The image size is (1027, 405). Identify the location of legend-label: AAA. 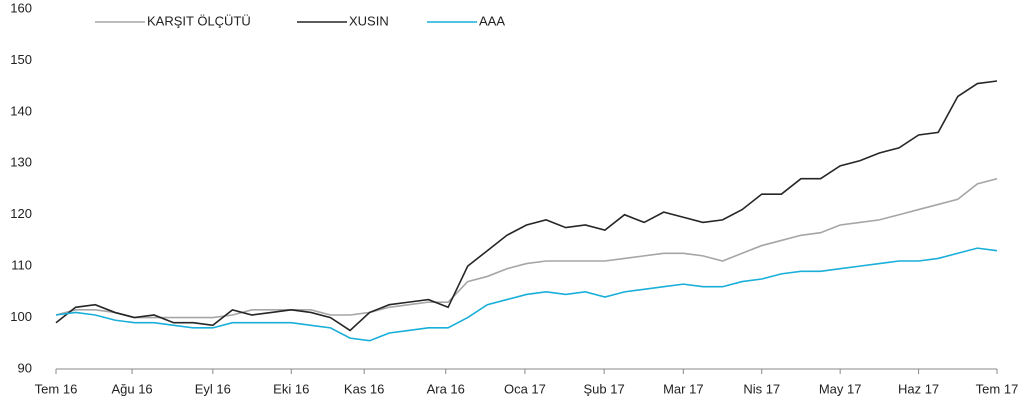
(492, 20).